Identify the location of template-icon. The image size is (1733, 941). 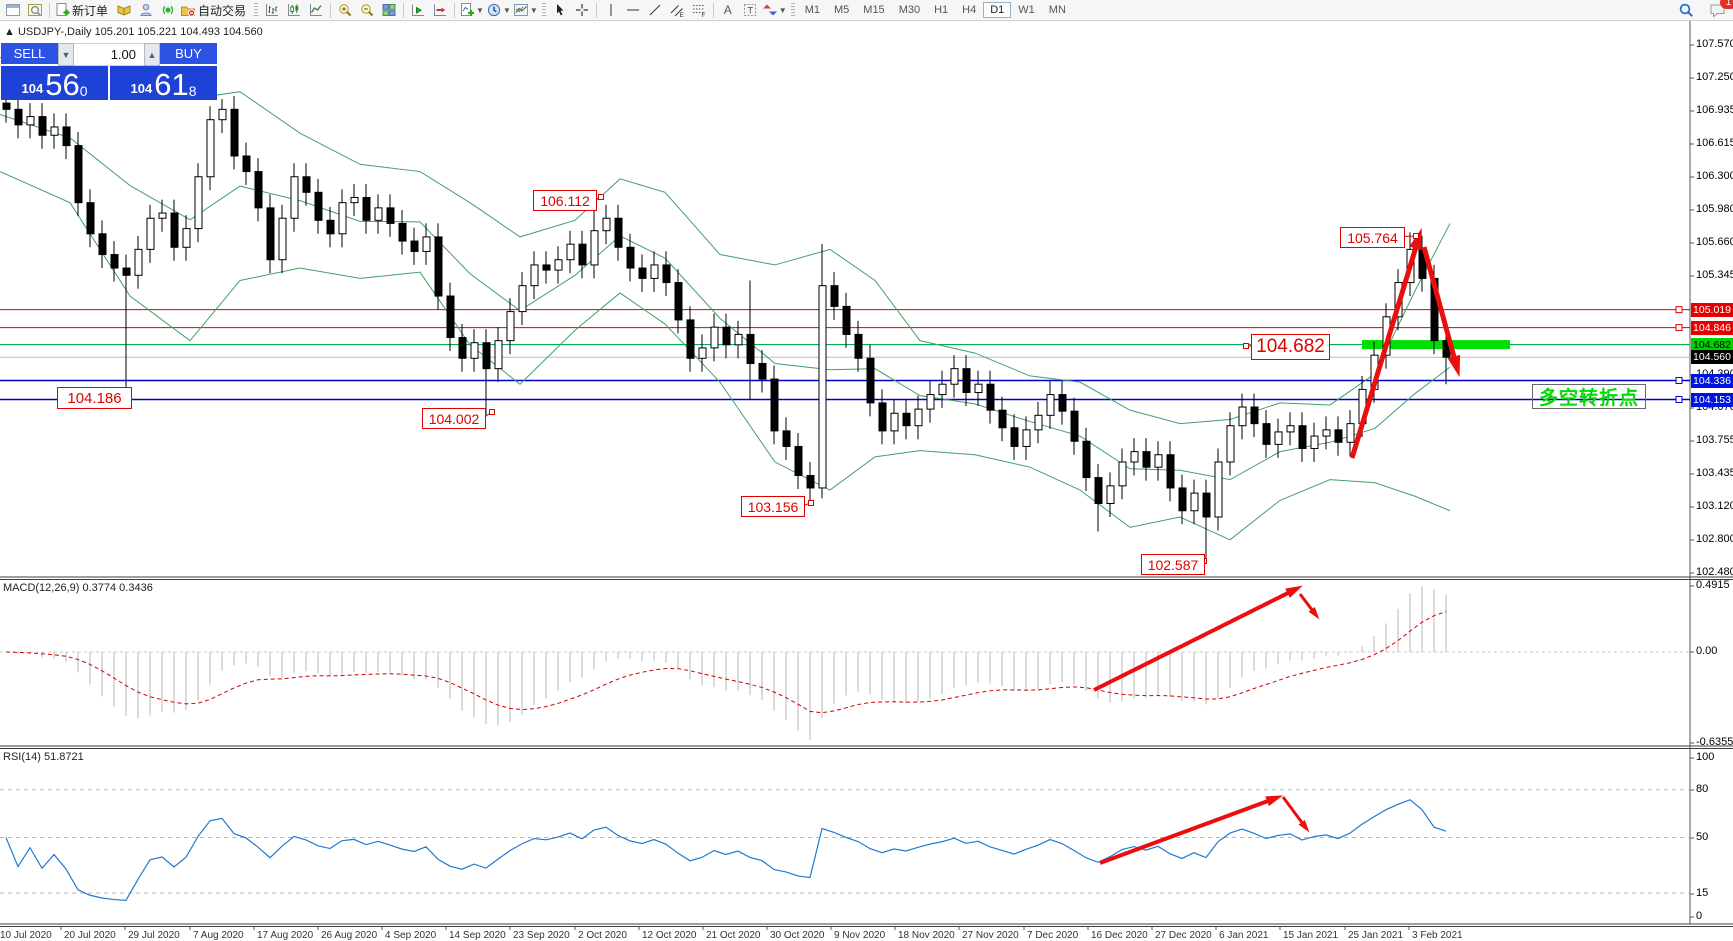
(521, 10).